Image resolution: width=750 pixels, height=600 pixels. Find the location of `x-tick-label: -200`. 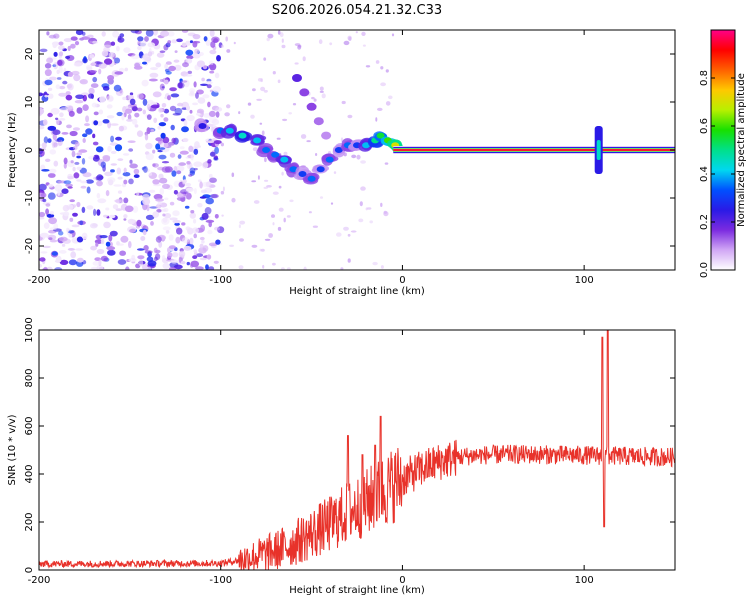

x-tick-label: -200 is located at coordinates (39, 280).